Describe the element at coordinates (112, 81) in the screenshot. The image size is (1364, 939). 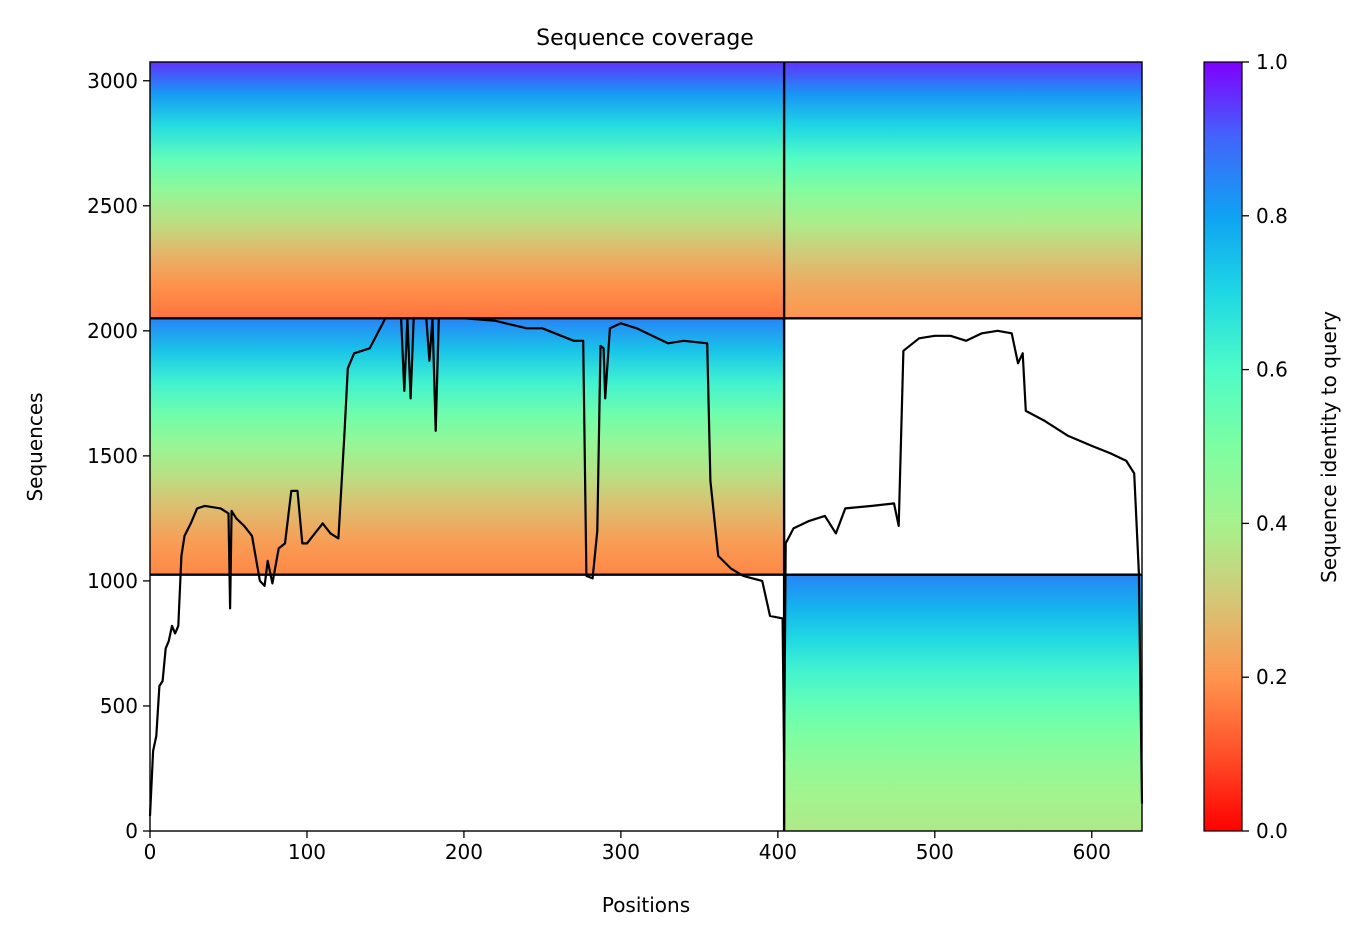
I see `y-tick-label: 3000` at that location.